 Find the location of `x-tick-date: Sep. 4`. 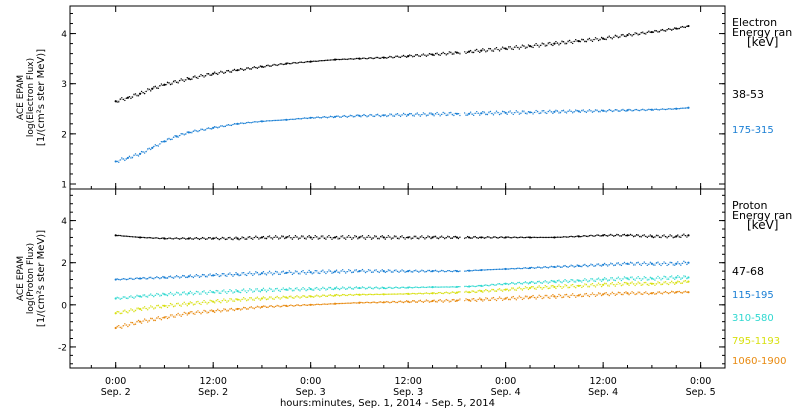

x-tick-date: Sep. 4 is located at coordinates (506, 392).